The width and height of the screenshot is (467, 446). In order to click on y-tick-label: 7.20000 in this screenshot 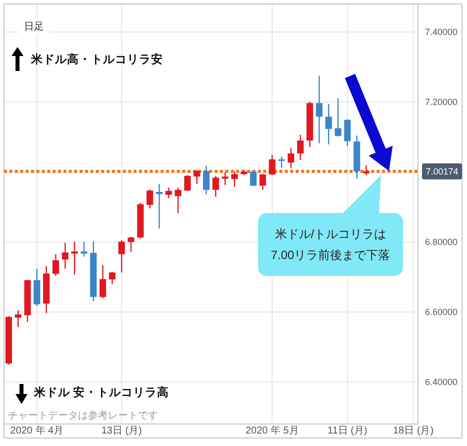, I will do `click(441, 102)`.